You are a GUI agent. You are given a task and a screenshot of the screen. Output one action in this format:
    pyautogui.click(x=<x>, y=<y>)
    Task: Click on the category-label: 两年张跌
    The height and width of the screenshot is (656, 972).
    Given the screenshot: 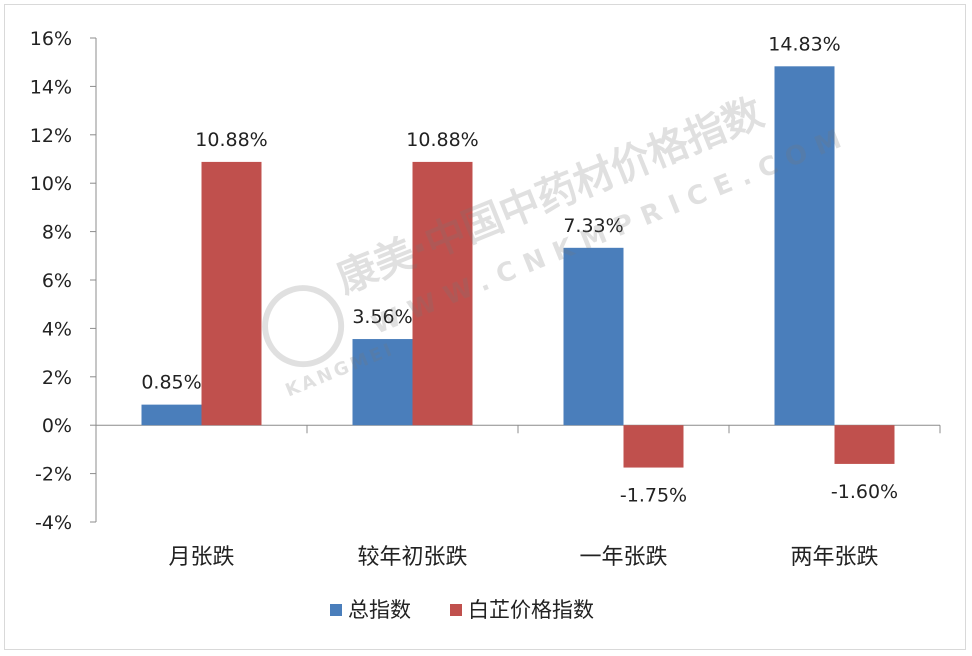 What is the action you would take?
    pyautogui.click(x=834, y=557)
    